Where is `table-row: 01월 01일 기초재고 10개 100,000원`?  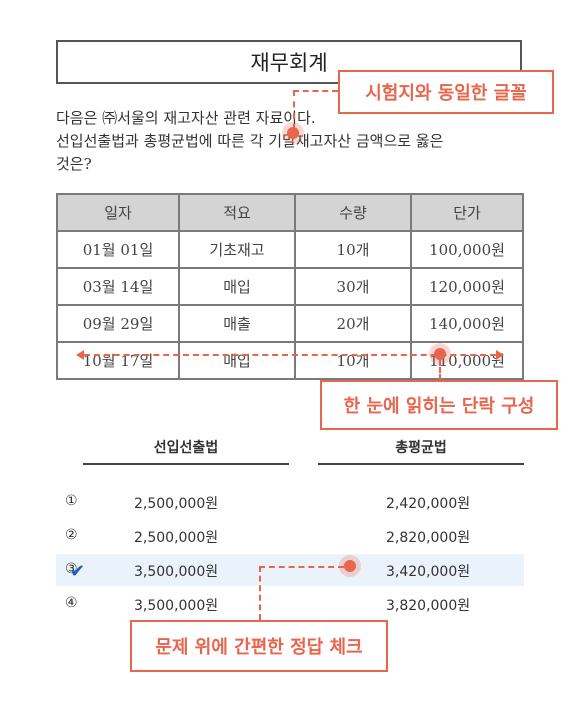
table-row: 01월 01일 기초재고 10개 100,000원 is located at coordinates (290, 249).